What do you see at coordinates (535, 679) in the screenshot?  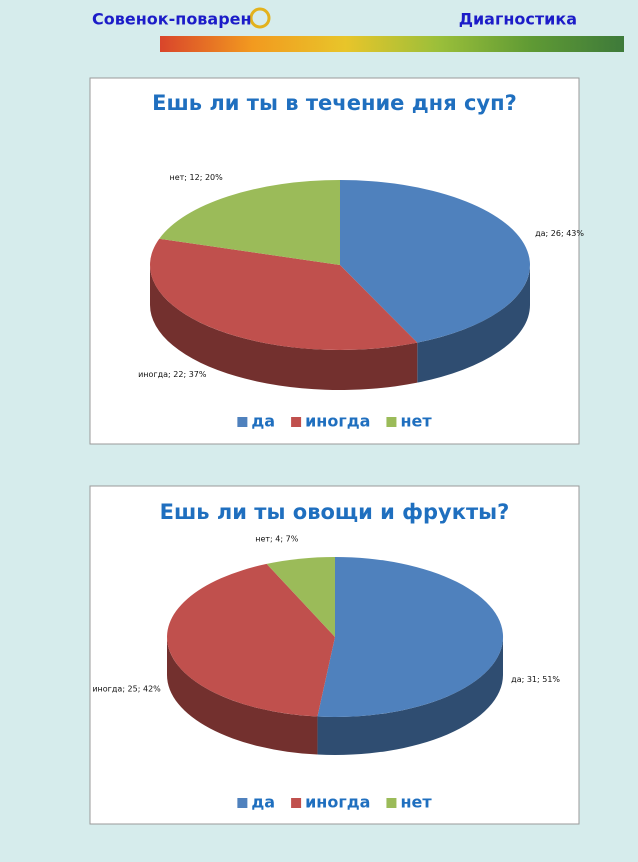 I see `data-label: да; 31; 51%` at bounding box center [535, 679].